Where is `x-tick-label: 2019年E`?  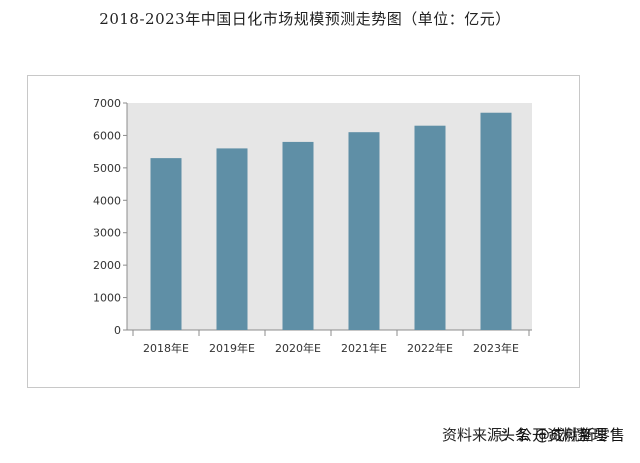 x-tick-label: 2019年E is located at coordinates (232, 348).